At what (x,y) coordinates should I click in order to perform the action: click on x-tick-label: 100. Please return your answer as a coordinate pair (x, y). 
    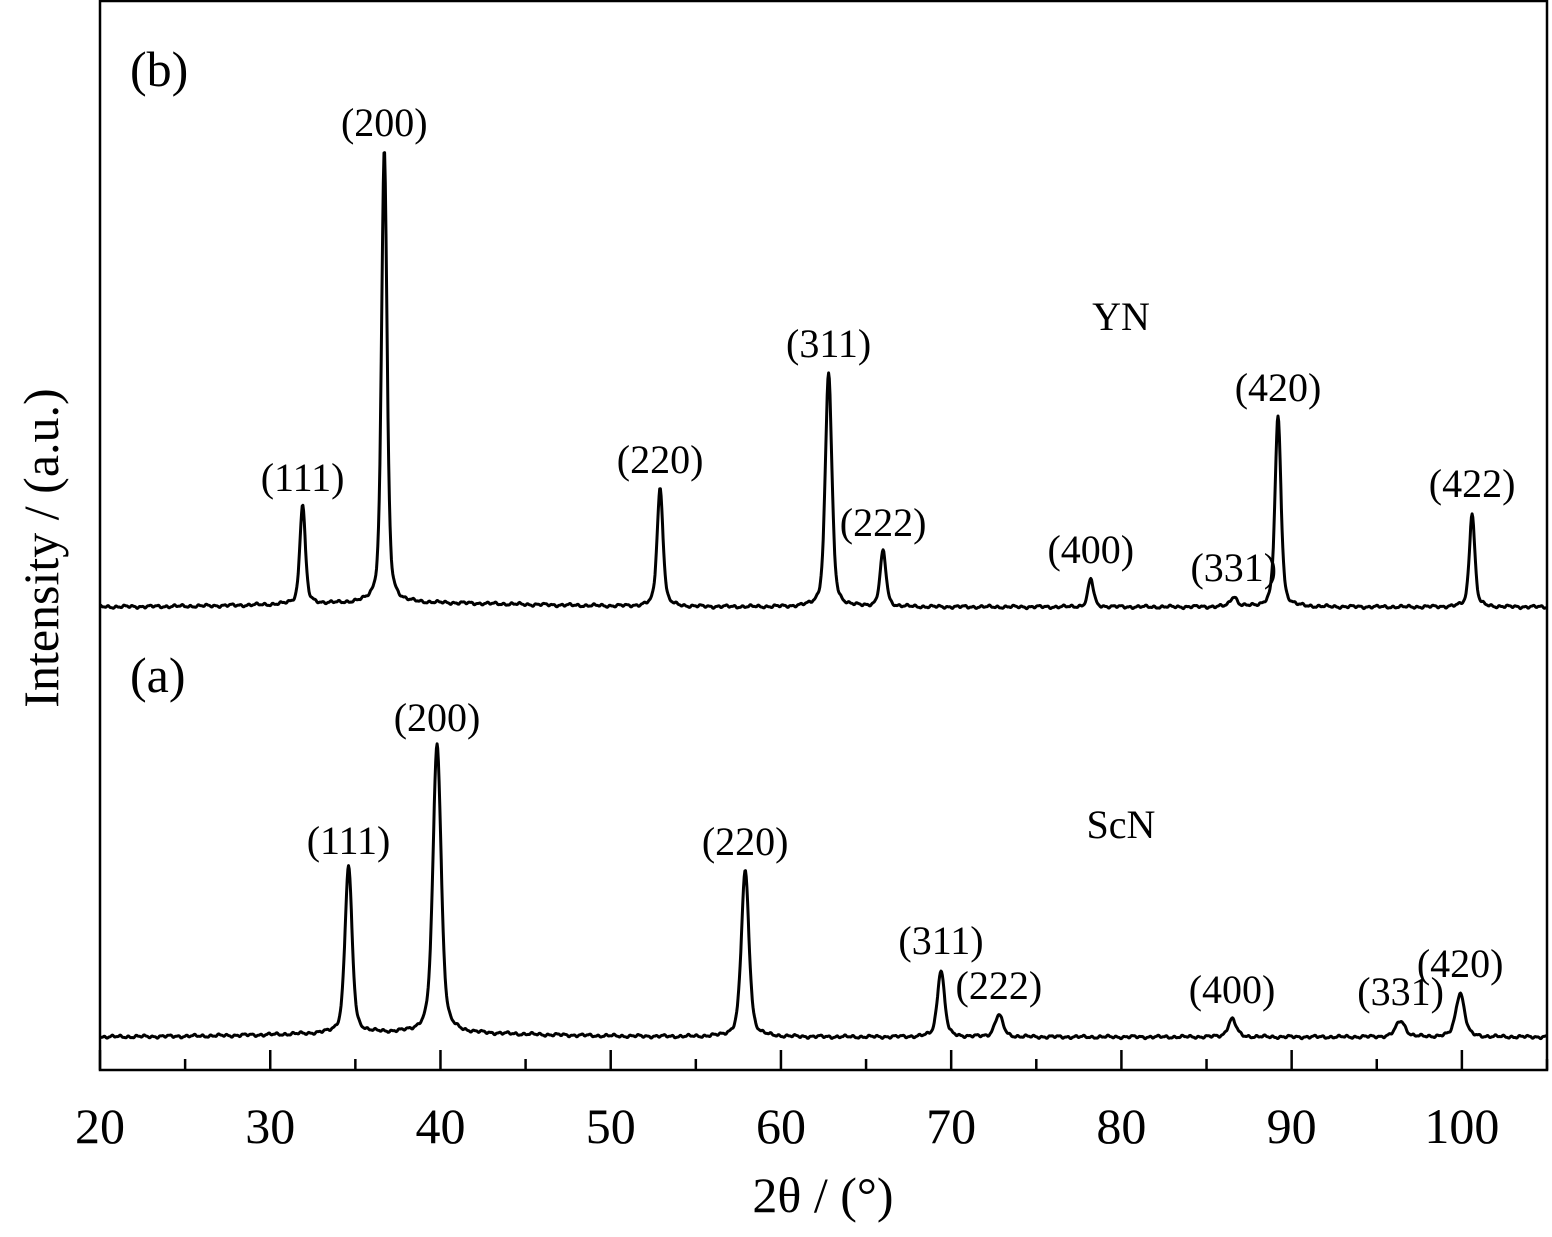
    Looking at the image, I should click on (1461, 1126).